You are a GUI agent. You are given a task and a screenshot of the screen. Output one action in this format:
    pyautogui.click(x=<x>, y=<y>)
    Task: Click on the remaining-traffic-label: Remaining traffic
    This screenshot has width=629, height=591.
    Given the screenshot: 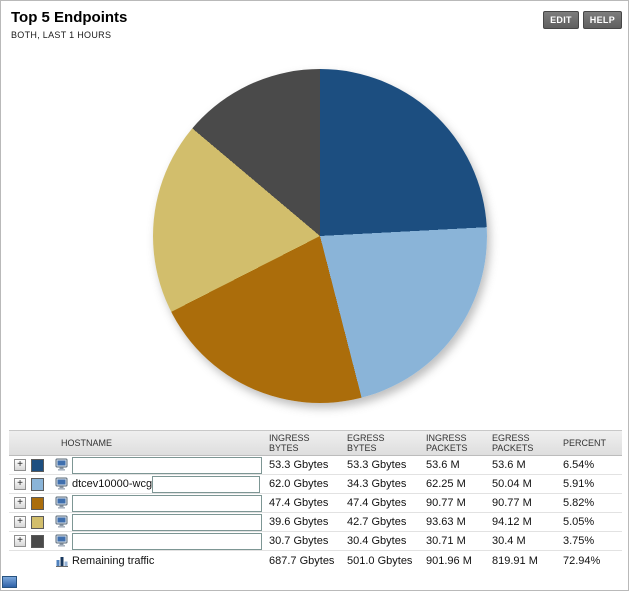 What is the action you would take?
    pyautogui.click(x=113, y=561)
    